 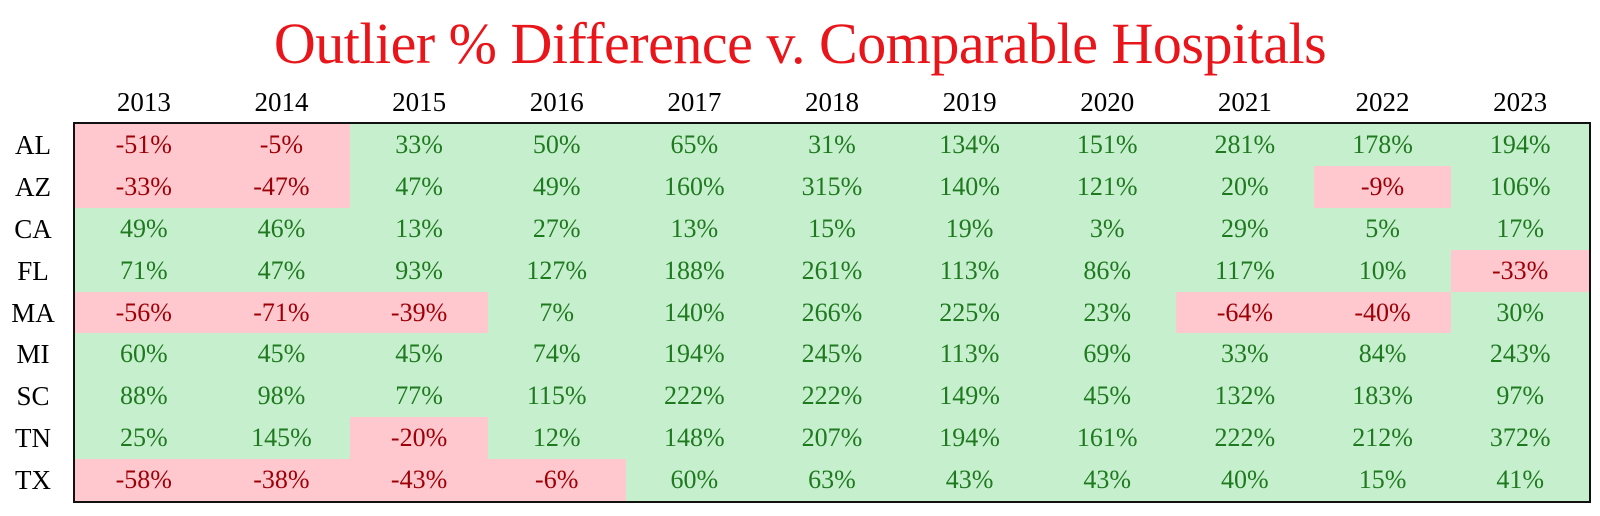 I want to click on column-header-2019: 2019, so click(x=969, y=102).